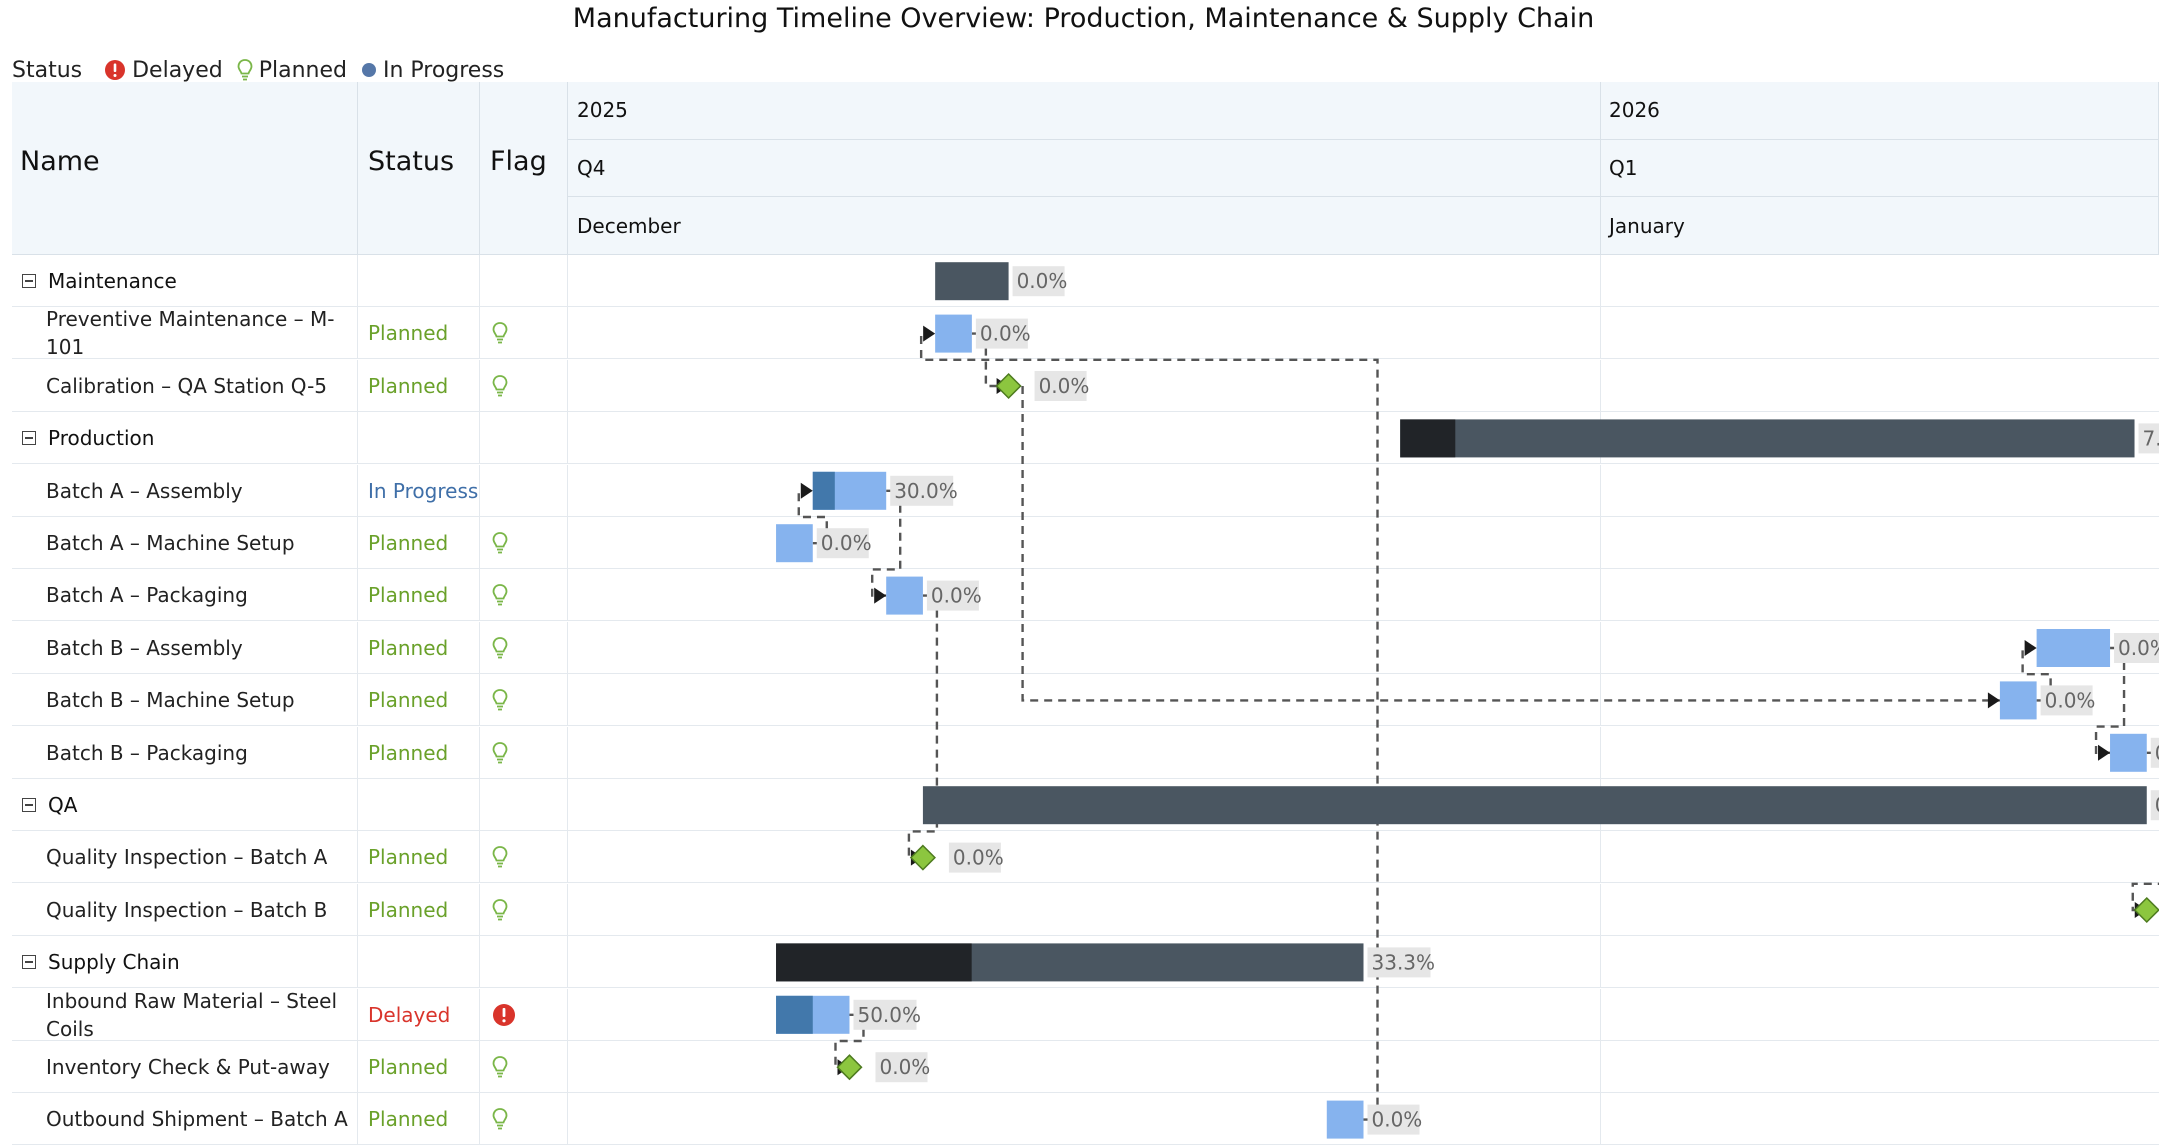  What do you see at coordinates (524, 168) in the screenshot?
I see `header-flag: Flag` at bounding box center [524, 168].